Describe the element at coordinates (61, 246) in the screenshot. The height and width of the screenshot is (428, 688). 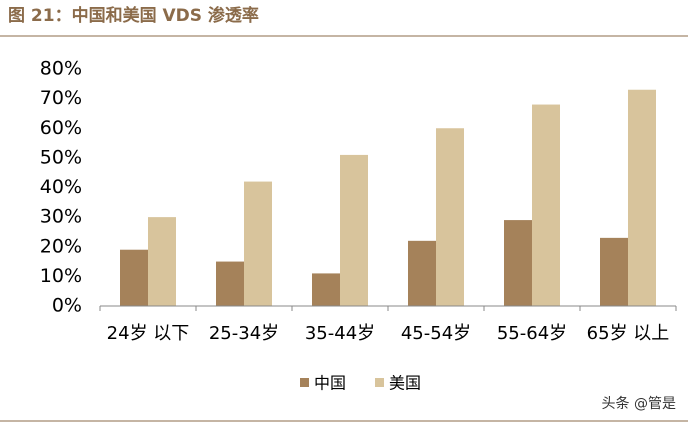
I see `y-tick-label: 20%` at that location.